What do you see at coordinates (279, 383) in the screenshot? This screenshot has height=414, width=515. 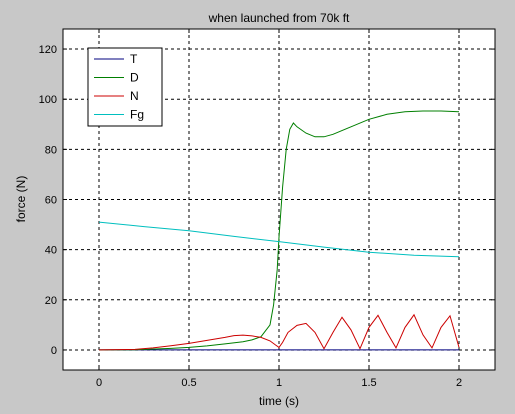 I see `x-tick-label: 1` at bounding box center [279, 383].